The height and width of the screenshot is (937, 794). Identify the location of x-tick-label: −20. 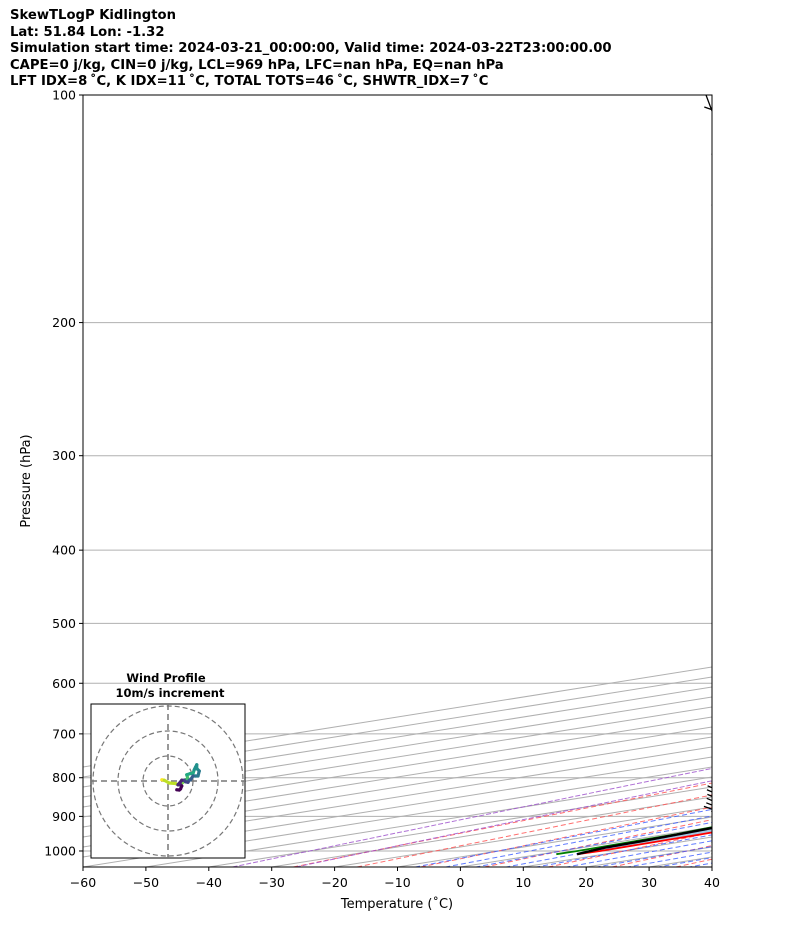
(334, 882).